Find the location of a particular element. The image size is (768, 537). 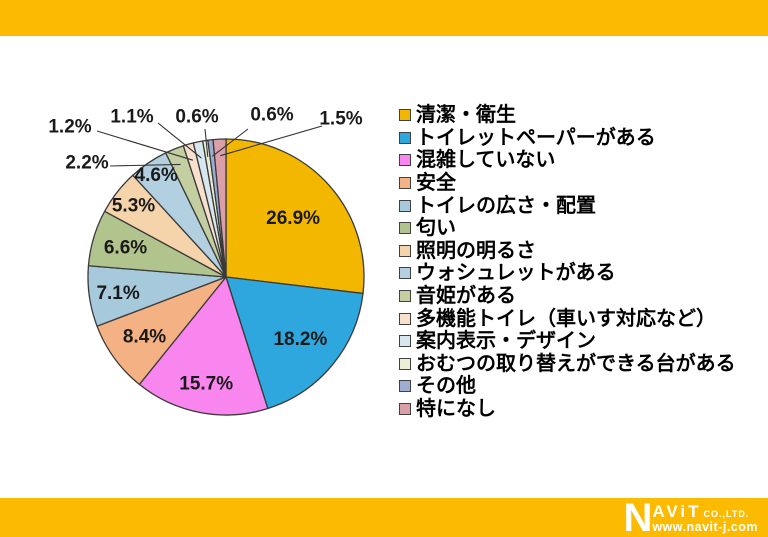

legend-label: トイレの広さ・配置 is located at coordinates (506, 205).